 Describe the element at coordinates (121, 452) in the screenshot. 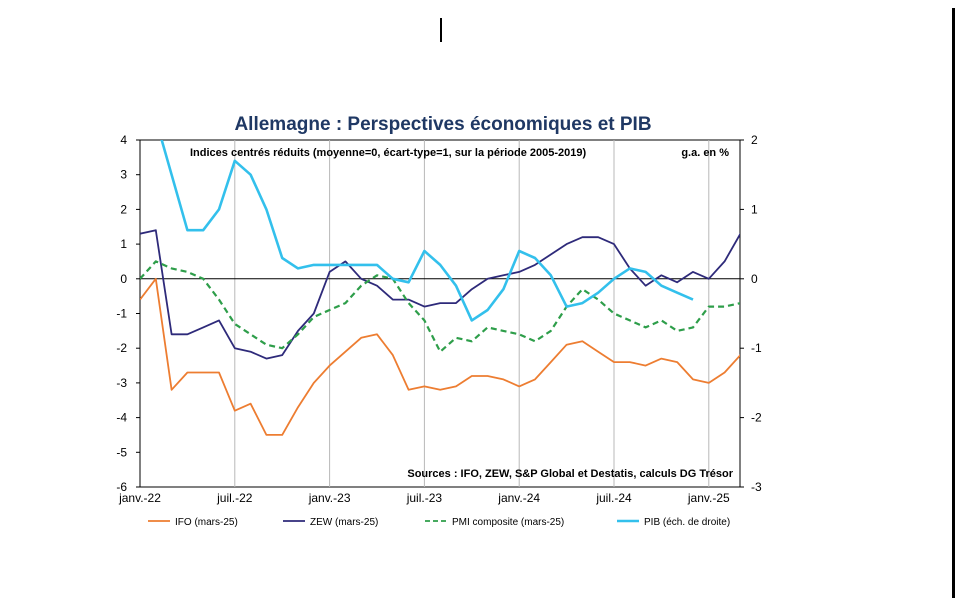

I see `left-tick-label: -5` at that location.